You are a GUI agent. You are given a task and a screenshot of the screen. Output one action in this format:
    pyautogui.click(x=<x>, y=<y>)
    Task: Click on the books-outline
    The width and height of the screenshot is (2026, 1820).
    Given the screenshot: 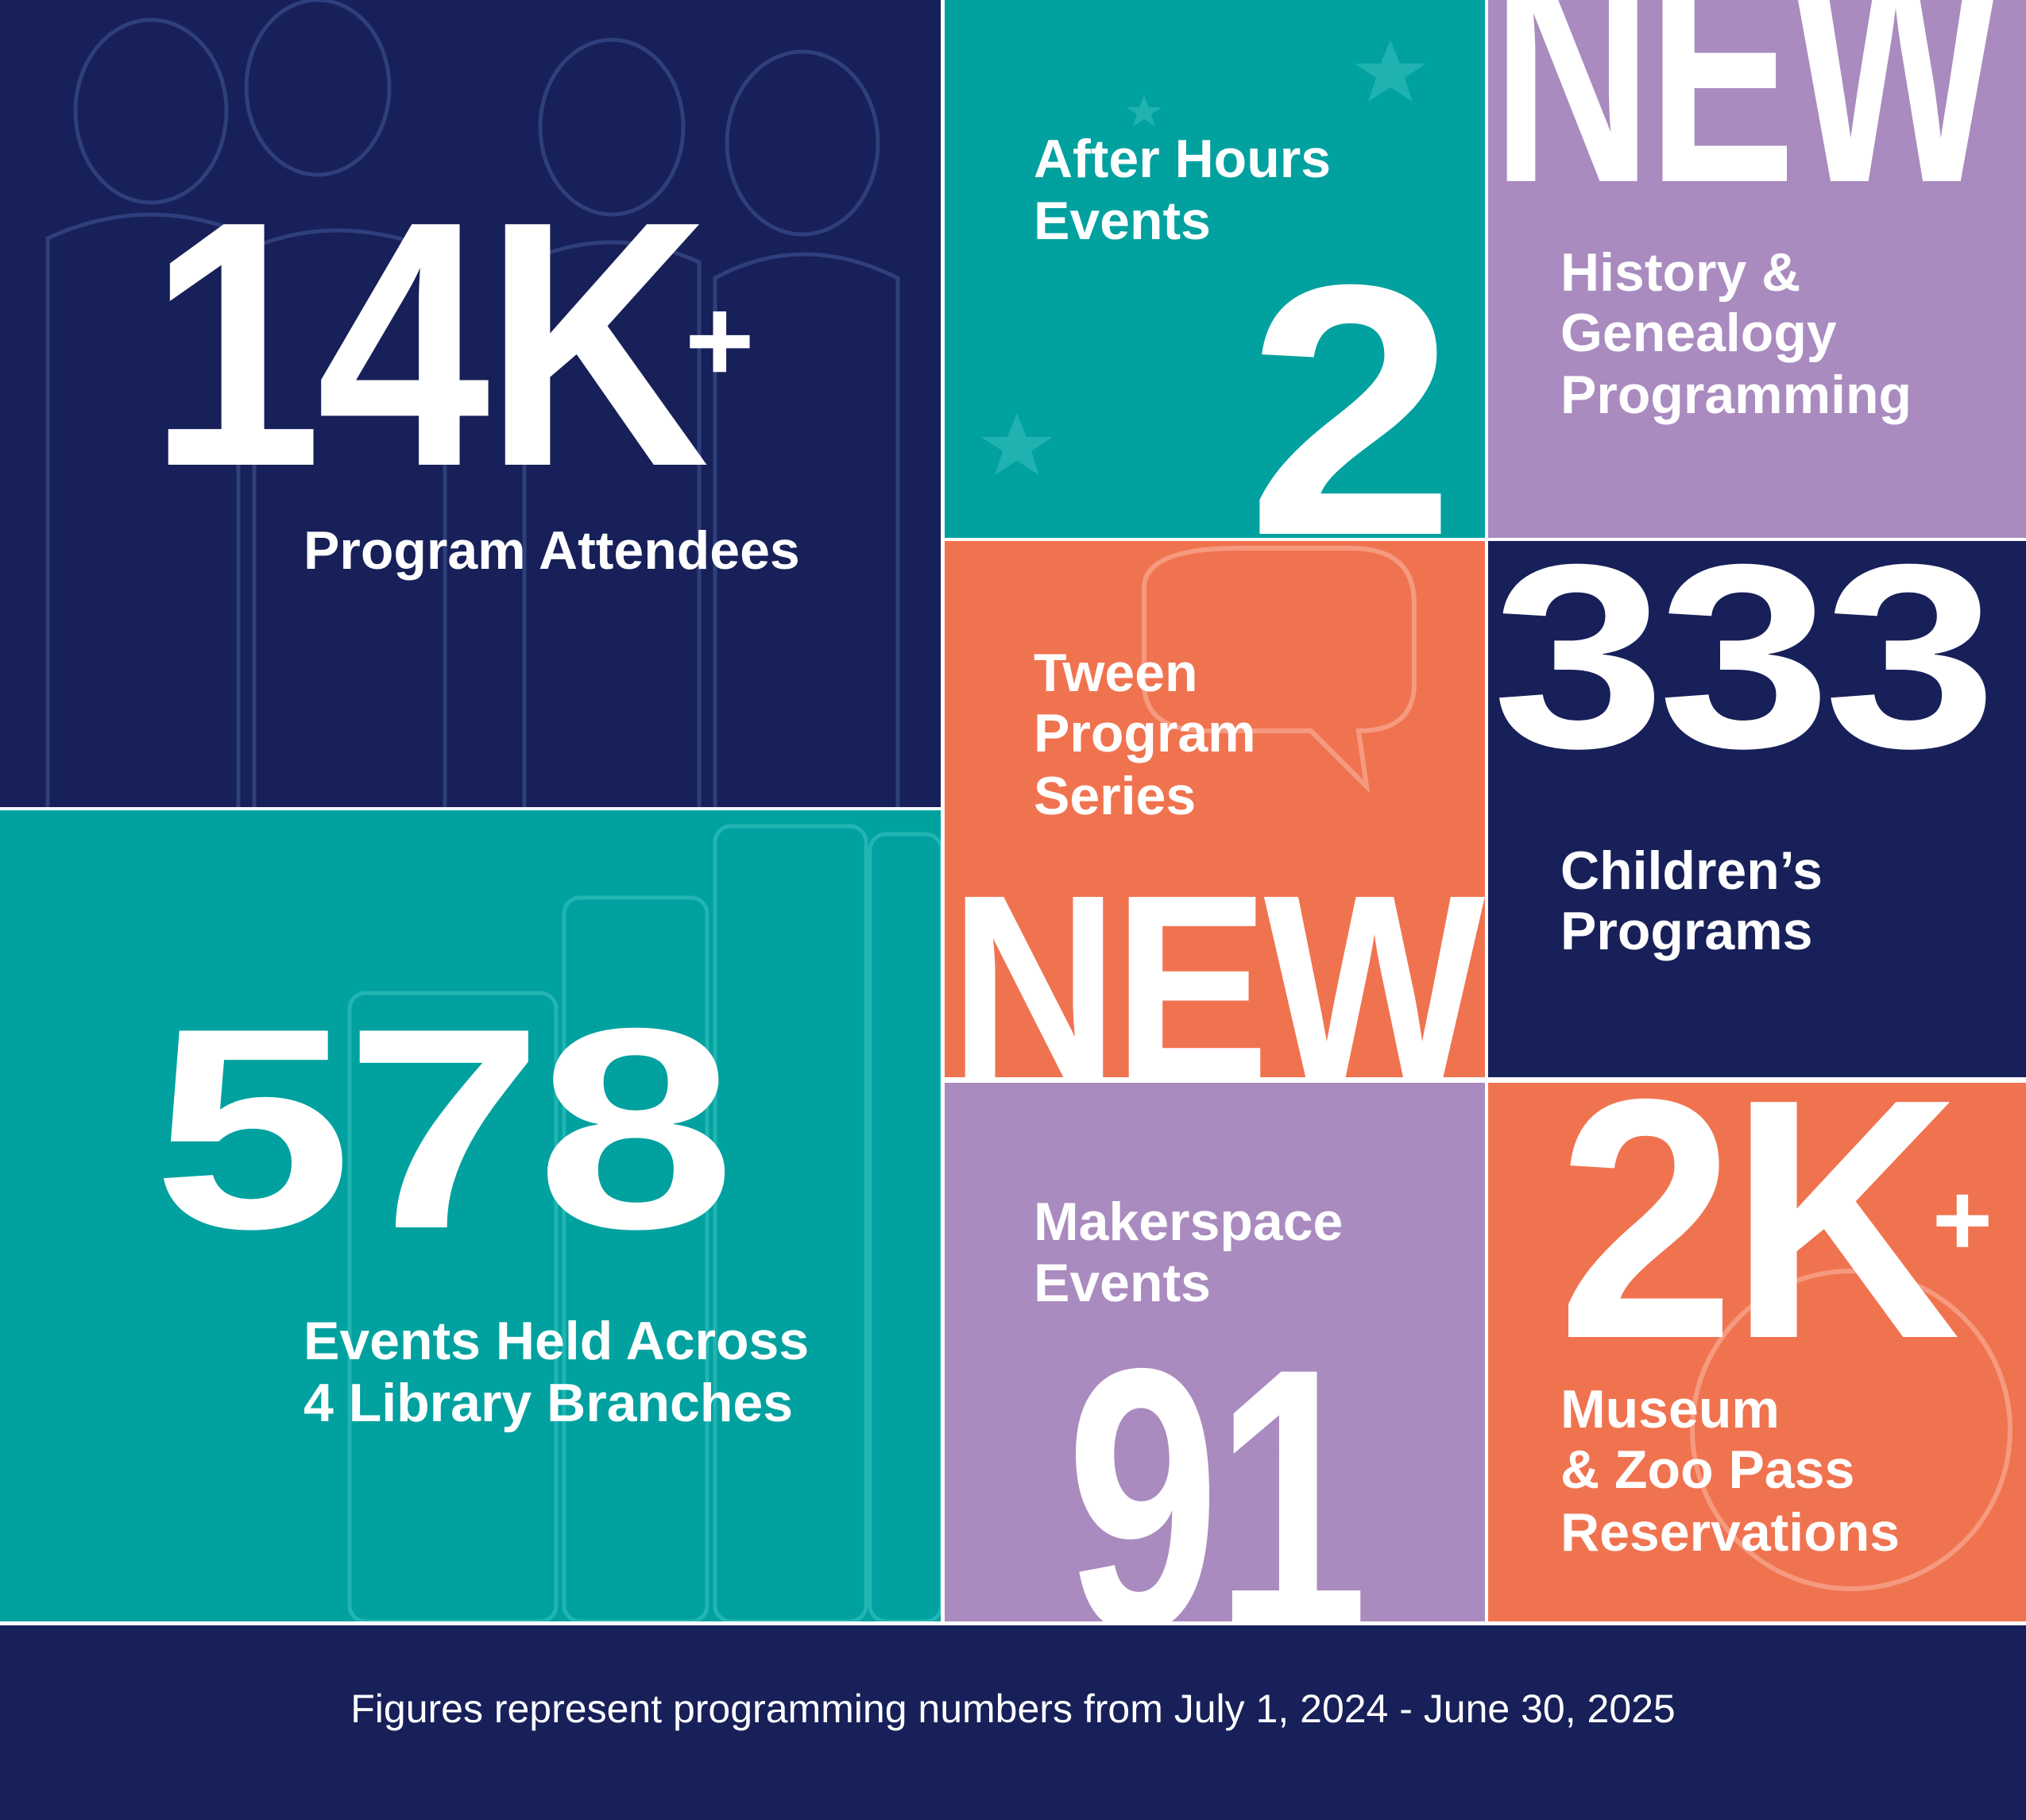 What is the action you would take?
    pyautogui.click(x=644, y=1222)
    